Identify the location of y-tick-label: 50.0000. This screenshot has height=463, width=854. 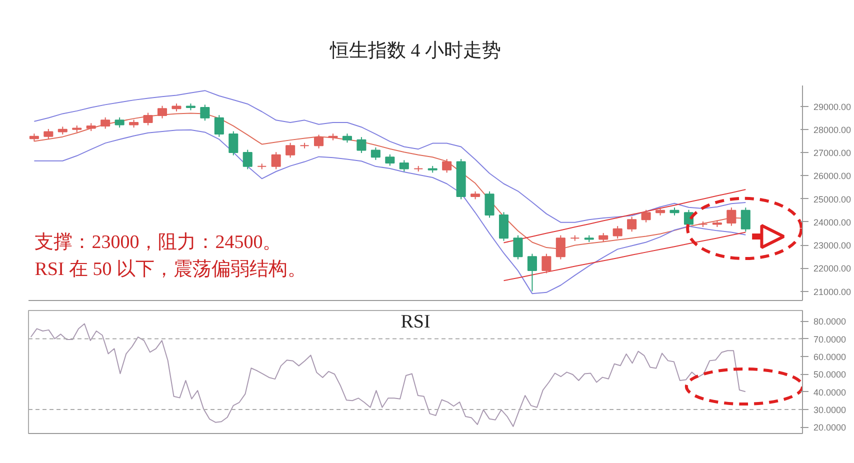
(830, 375).